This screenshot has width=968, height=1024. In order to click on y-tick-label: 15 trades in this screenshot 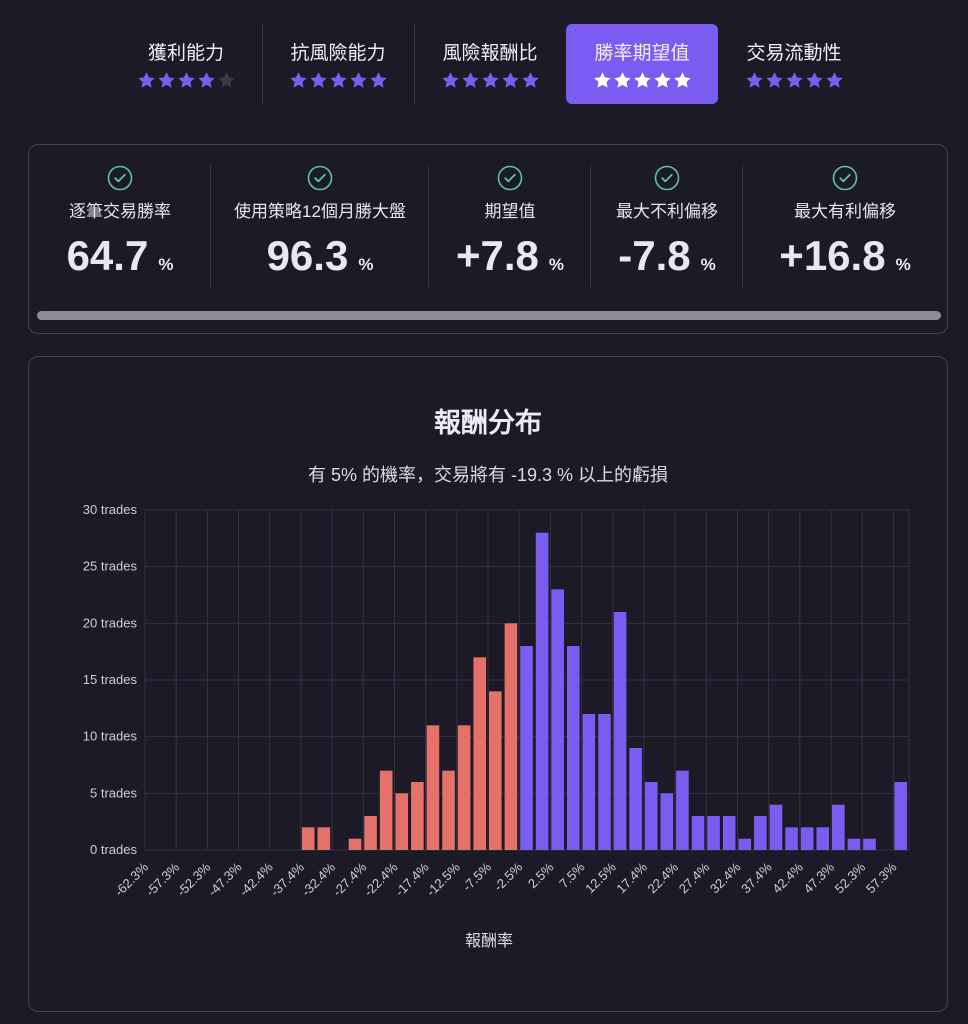, I will do `click(110, 679)`.